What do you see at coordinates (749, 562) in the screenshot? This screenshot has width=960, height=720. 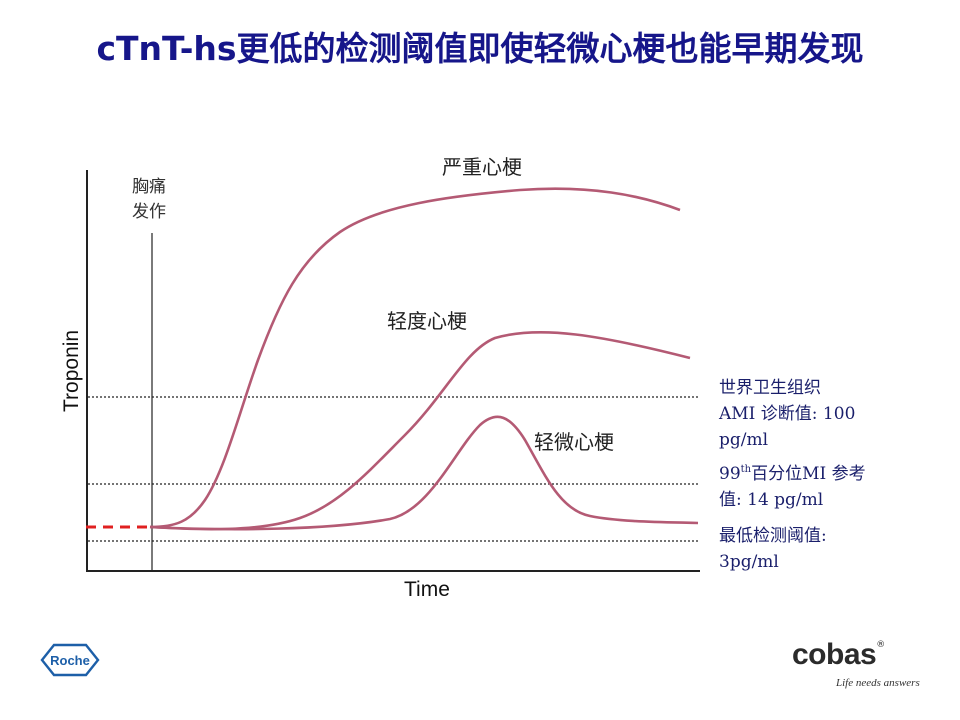 I see `lod-label-line2: 3pg/ml` at bounding box center [749, 562].